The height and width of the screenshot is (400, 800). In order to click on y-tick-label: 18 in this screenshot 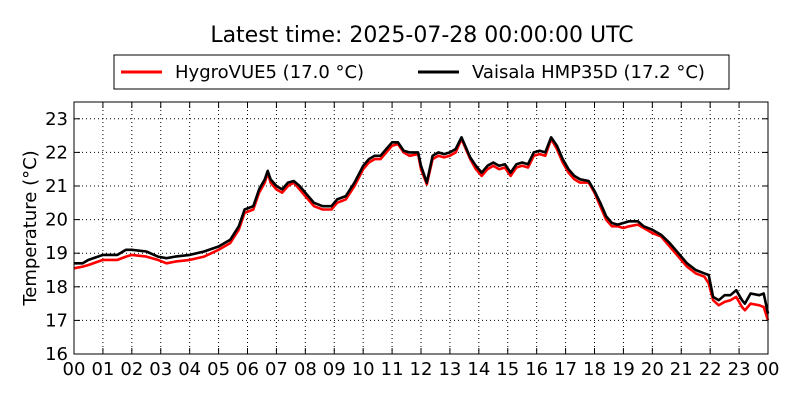, I will do `click(56, 287)`.